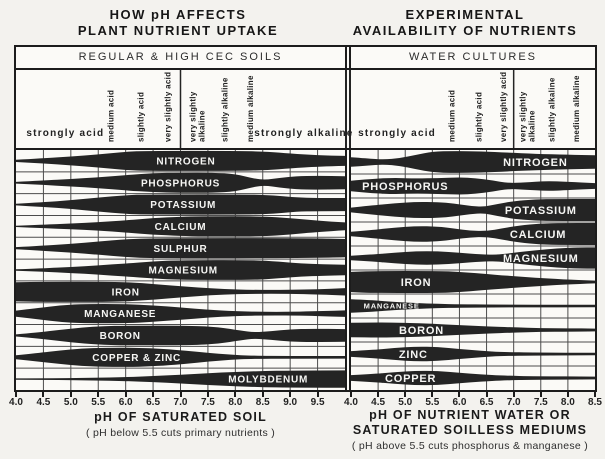 Image resolution: width=605 pixels, height=459 pixels. Describe the element at coordinates (250, 108) in the screenshot. I see `acidity-zone-label: medium alkaline` at that location.